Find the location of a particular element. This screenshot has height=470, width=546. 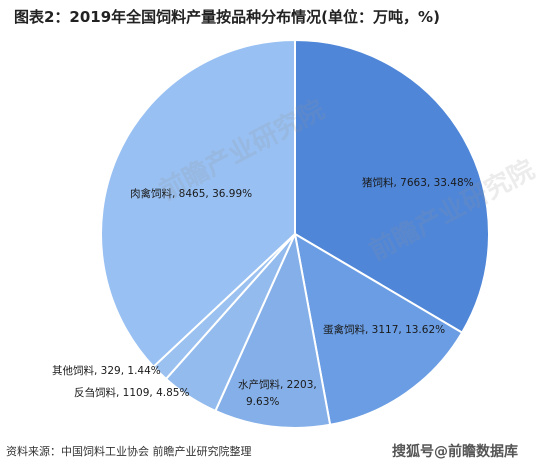

data-label-2-line2: 9.63% is located at coordinates (262, 402).